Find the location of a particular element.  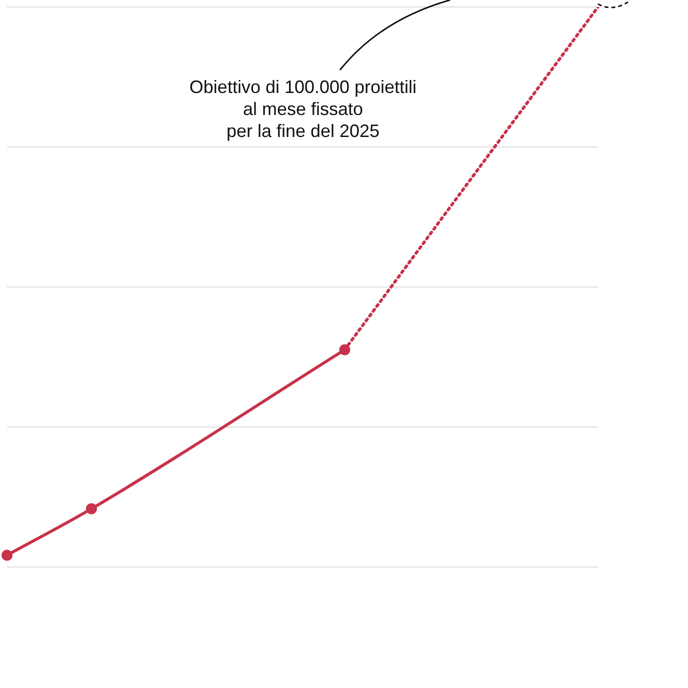

annotation: Obiettivo di 100.000 proiettili al mese fissato per la fine del 2025 is located at coordinates (303, 109).